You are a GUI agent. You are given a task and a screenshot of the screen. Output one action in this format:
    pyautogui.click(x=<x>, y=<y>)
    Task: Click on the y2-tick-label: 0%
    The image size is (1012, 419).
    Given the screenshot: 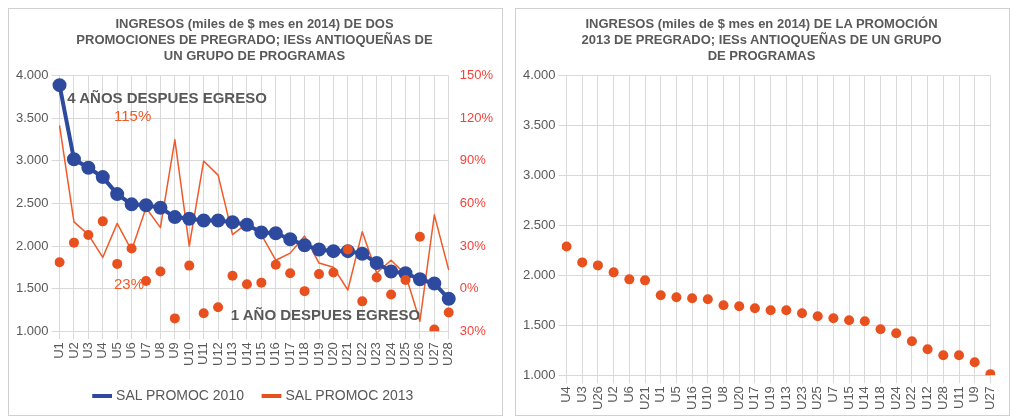 What is the action you would take?
    pyautogui.click(x=469, y=288)
    